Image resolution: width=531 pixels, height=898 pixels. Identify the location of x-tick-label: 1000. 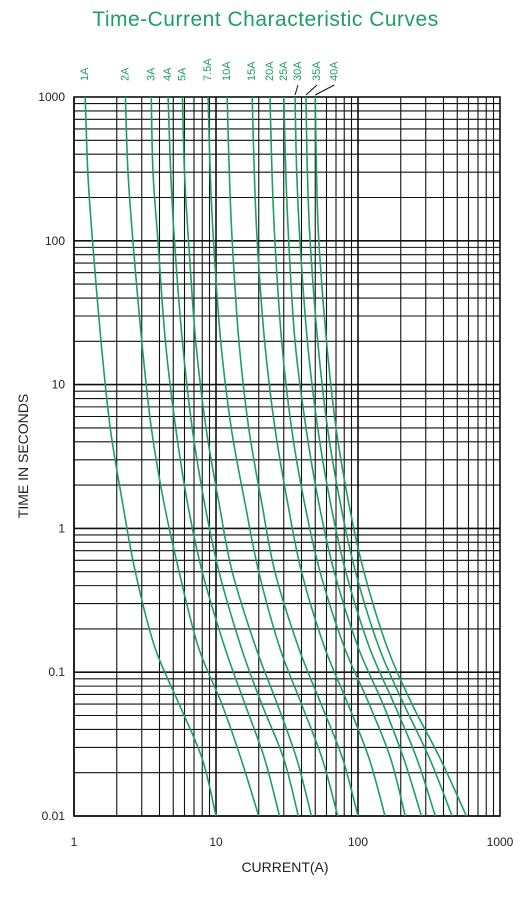
(500, 842).